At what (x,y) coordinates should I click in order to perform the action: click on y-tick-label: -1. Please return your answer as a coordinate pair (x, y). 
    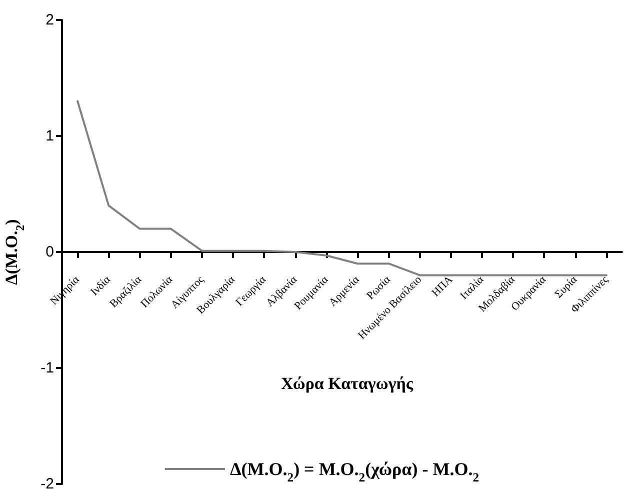
    Looking at the image, I should click on (47, 368).